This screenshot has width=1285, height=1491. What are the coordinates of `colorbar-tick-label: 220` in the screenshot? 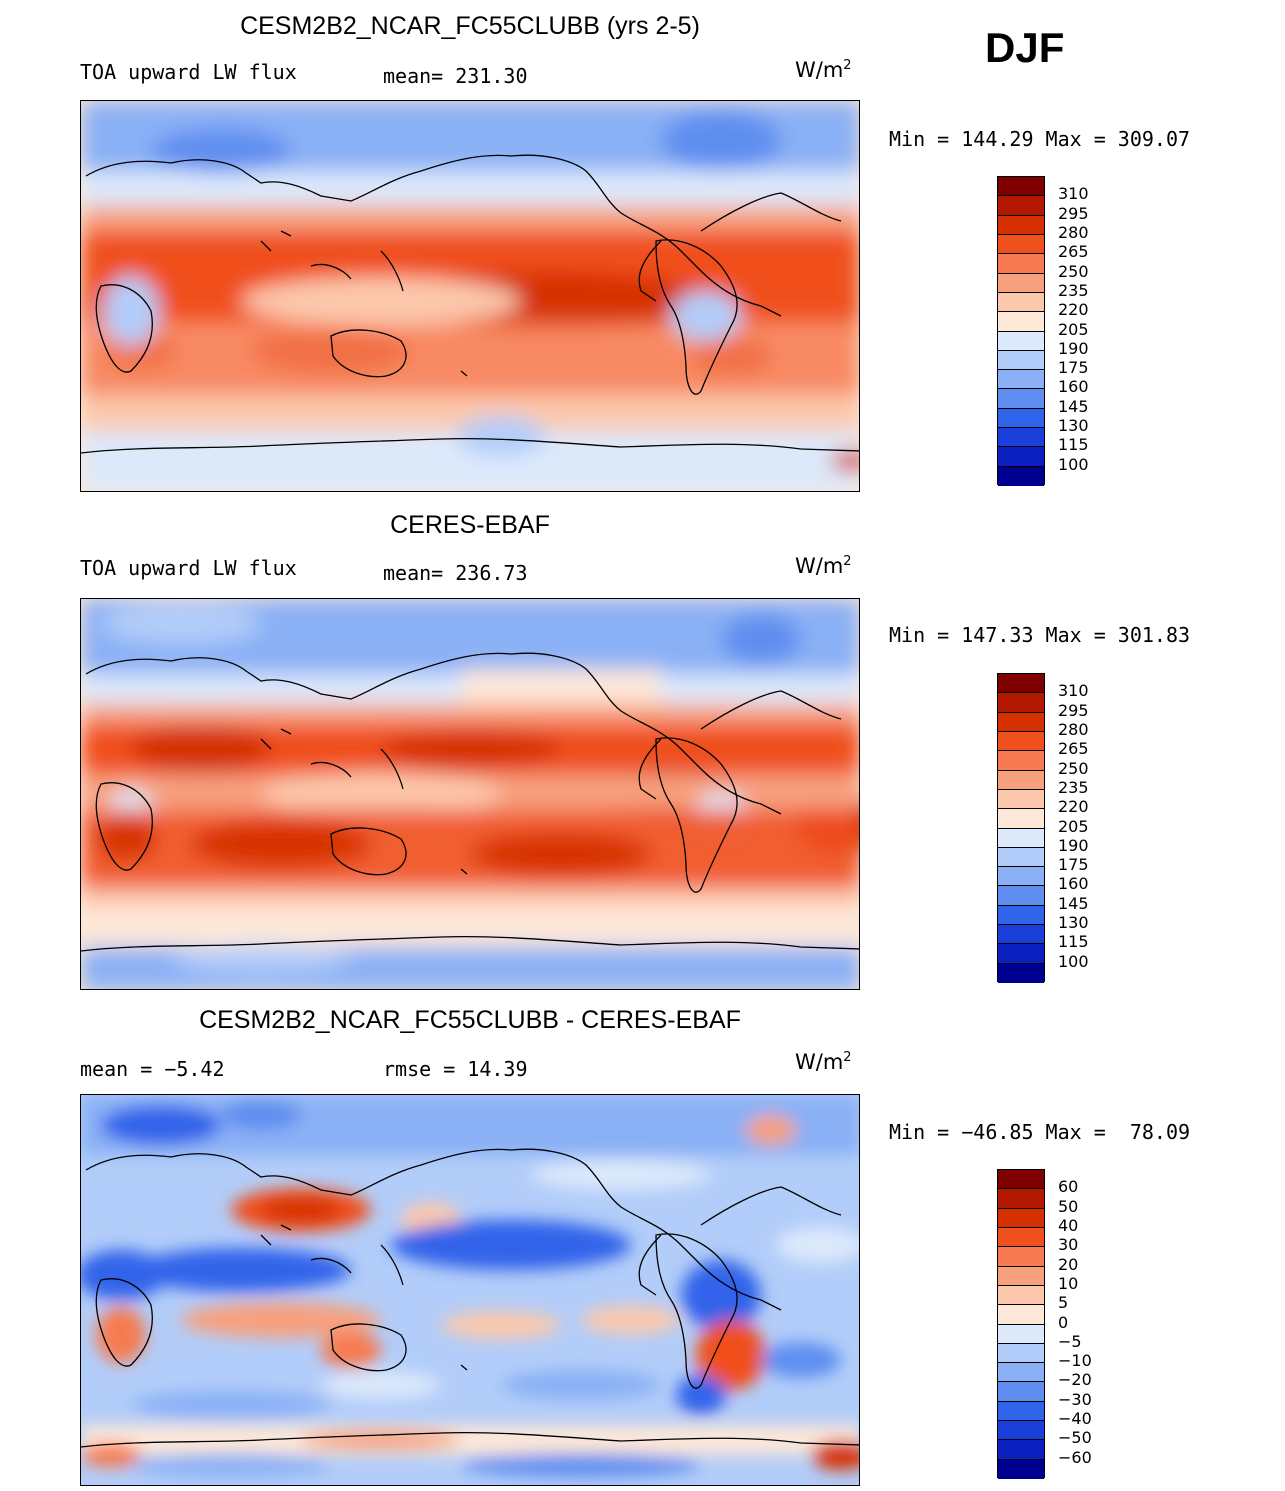 It's located at (1073, 310).